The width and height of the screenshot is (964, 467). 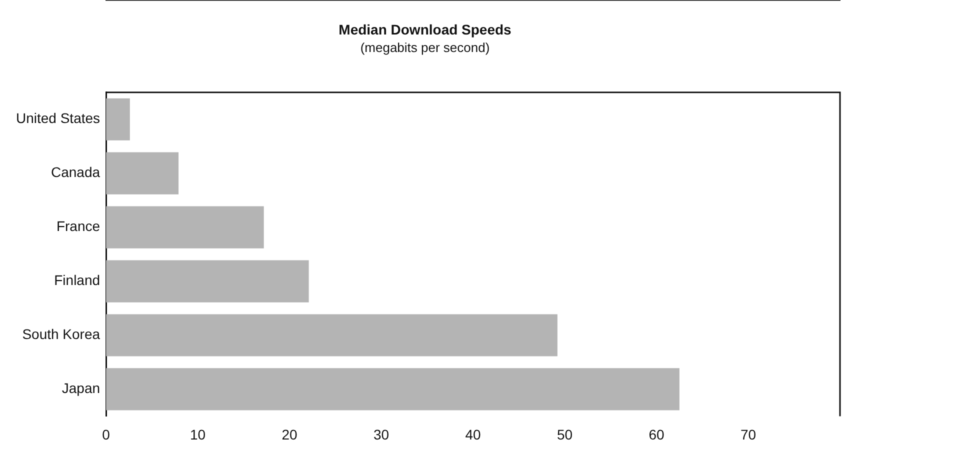 I want to click on x-tick-label: 40, so click(x=473, y=434).